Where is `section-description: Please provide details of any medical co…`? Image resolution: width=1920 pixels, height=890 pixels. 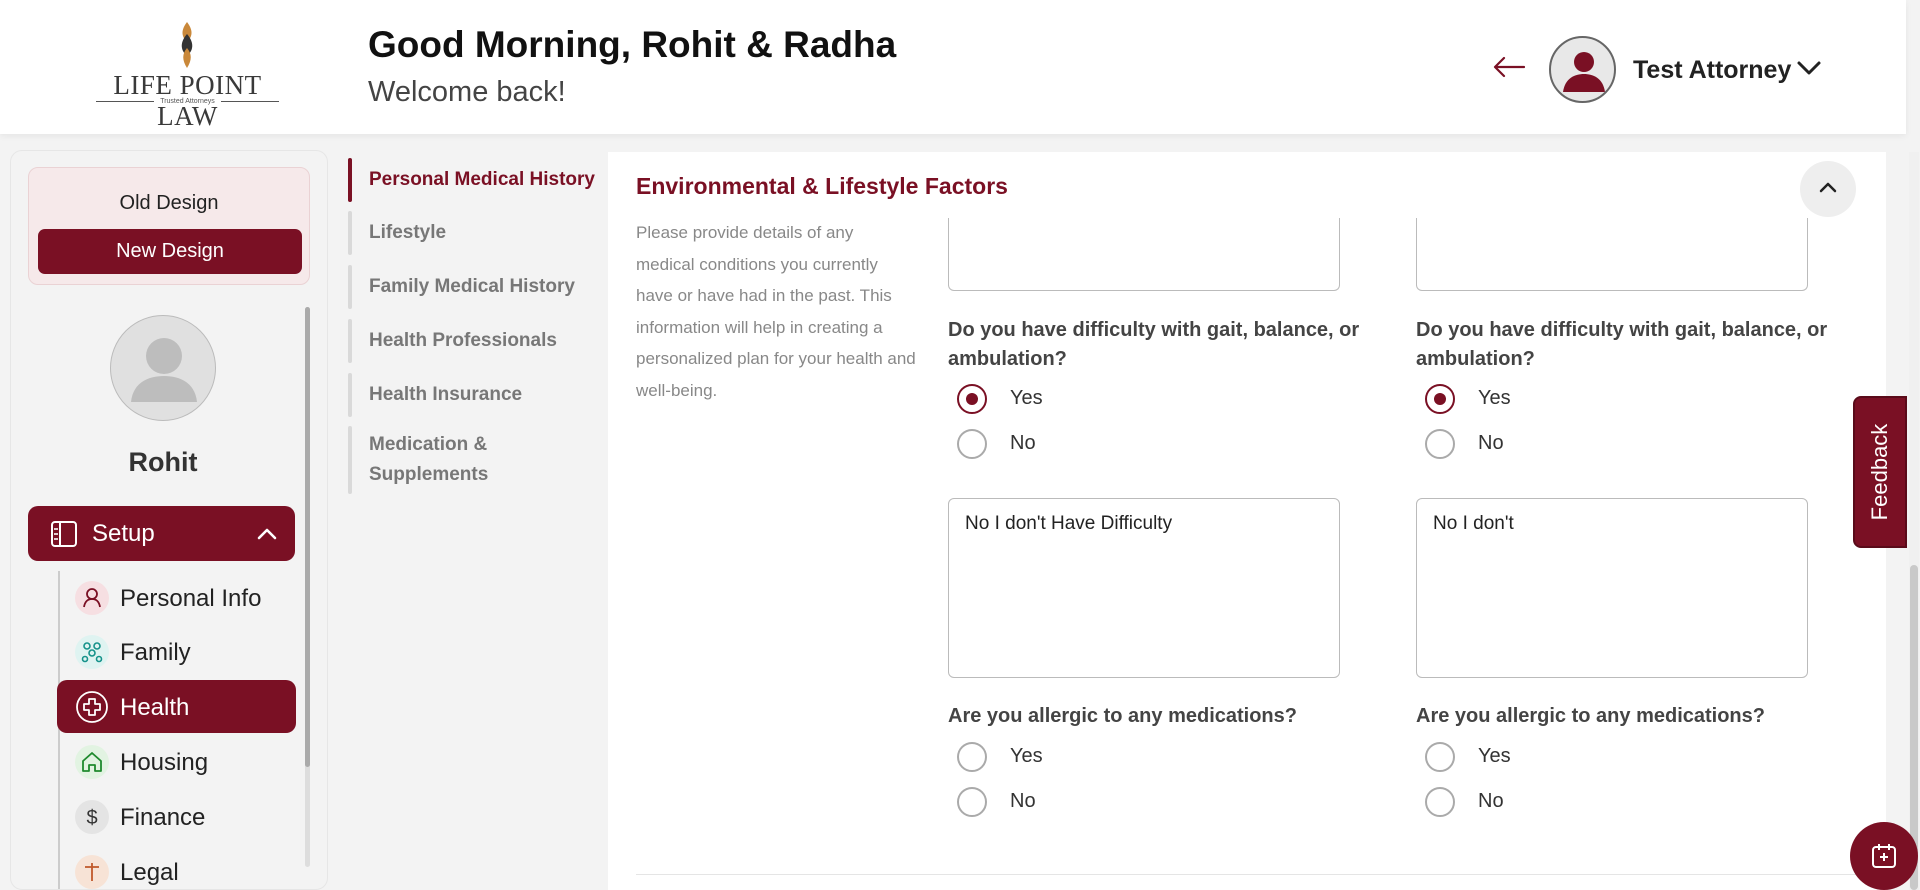 section-description: Please provide details of any medical co… is located at coordinates (776, 311).